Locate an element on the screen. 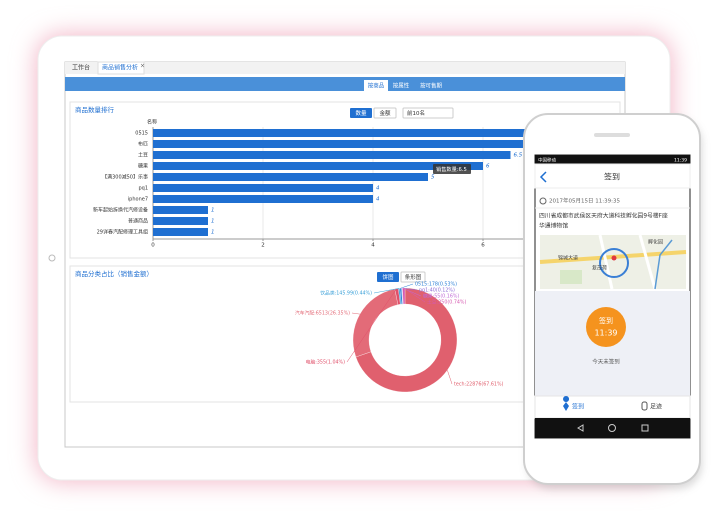 The height and width of the screenshot is (520, 715). phone-speaker is located at coordinates (612, 135).